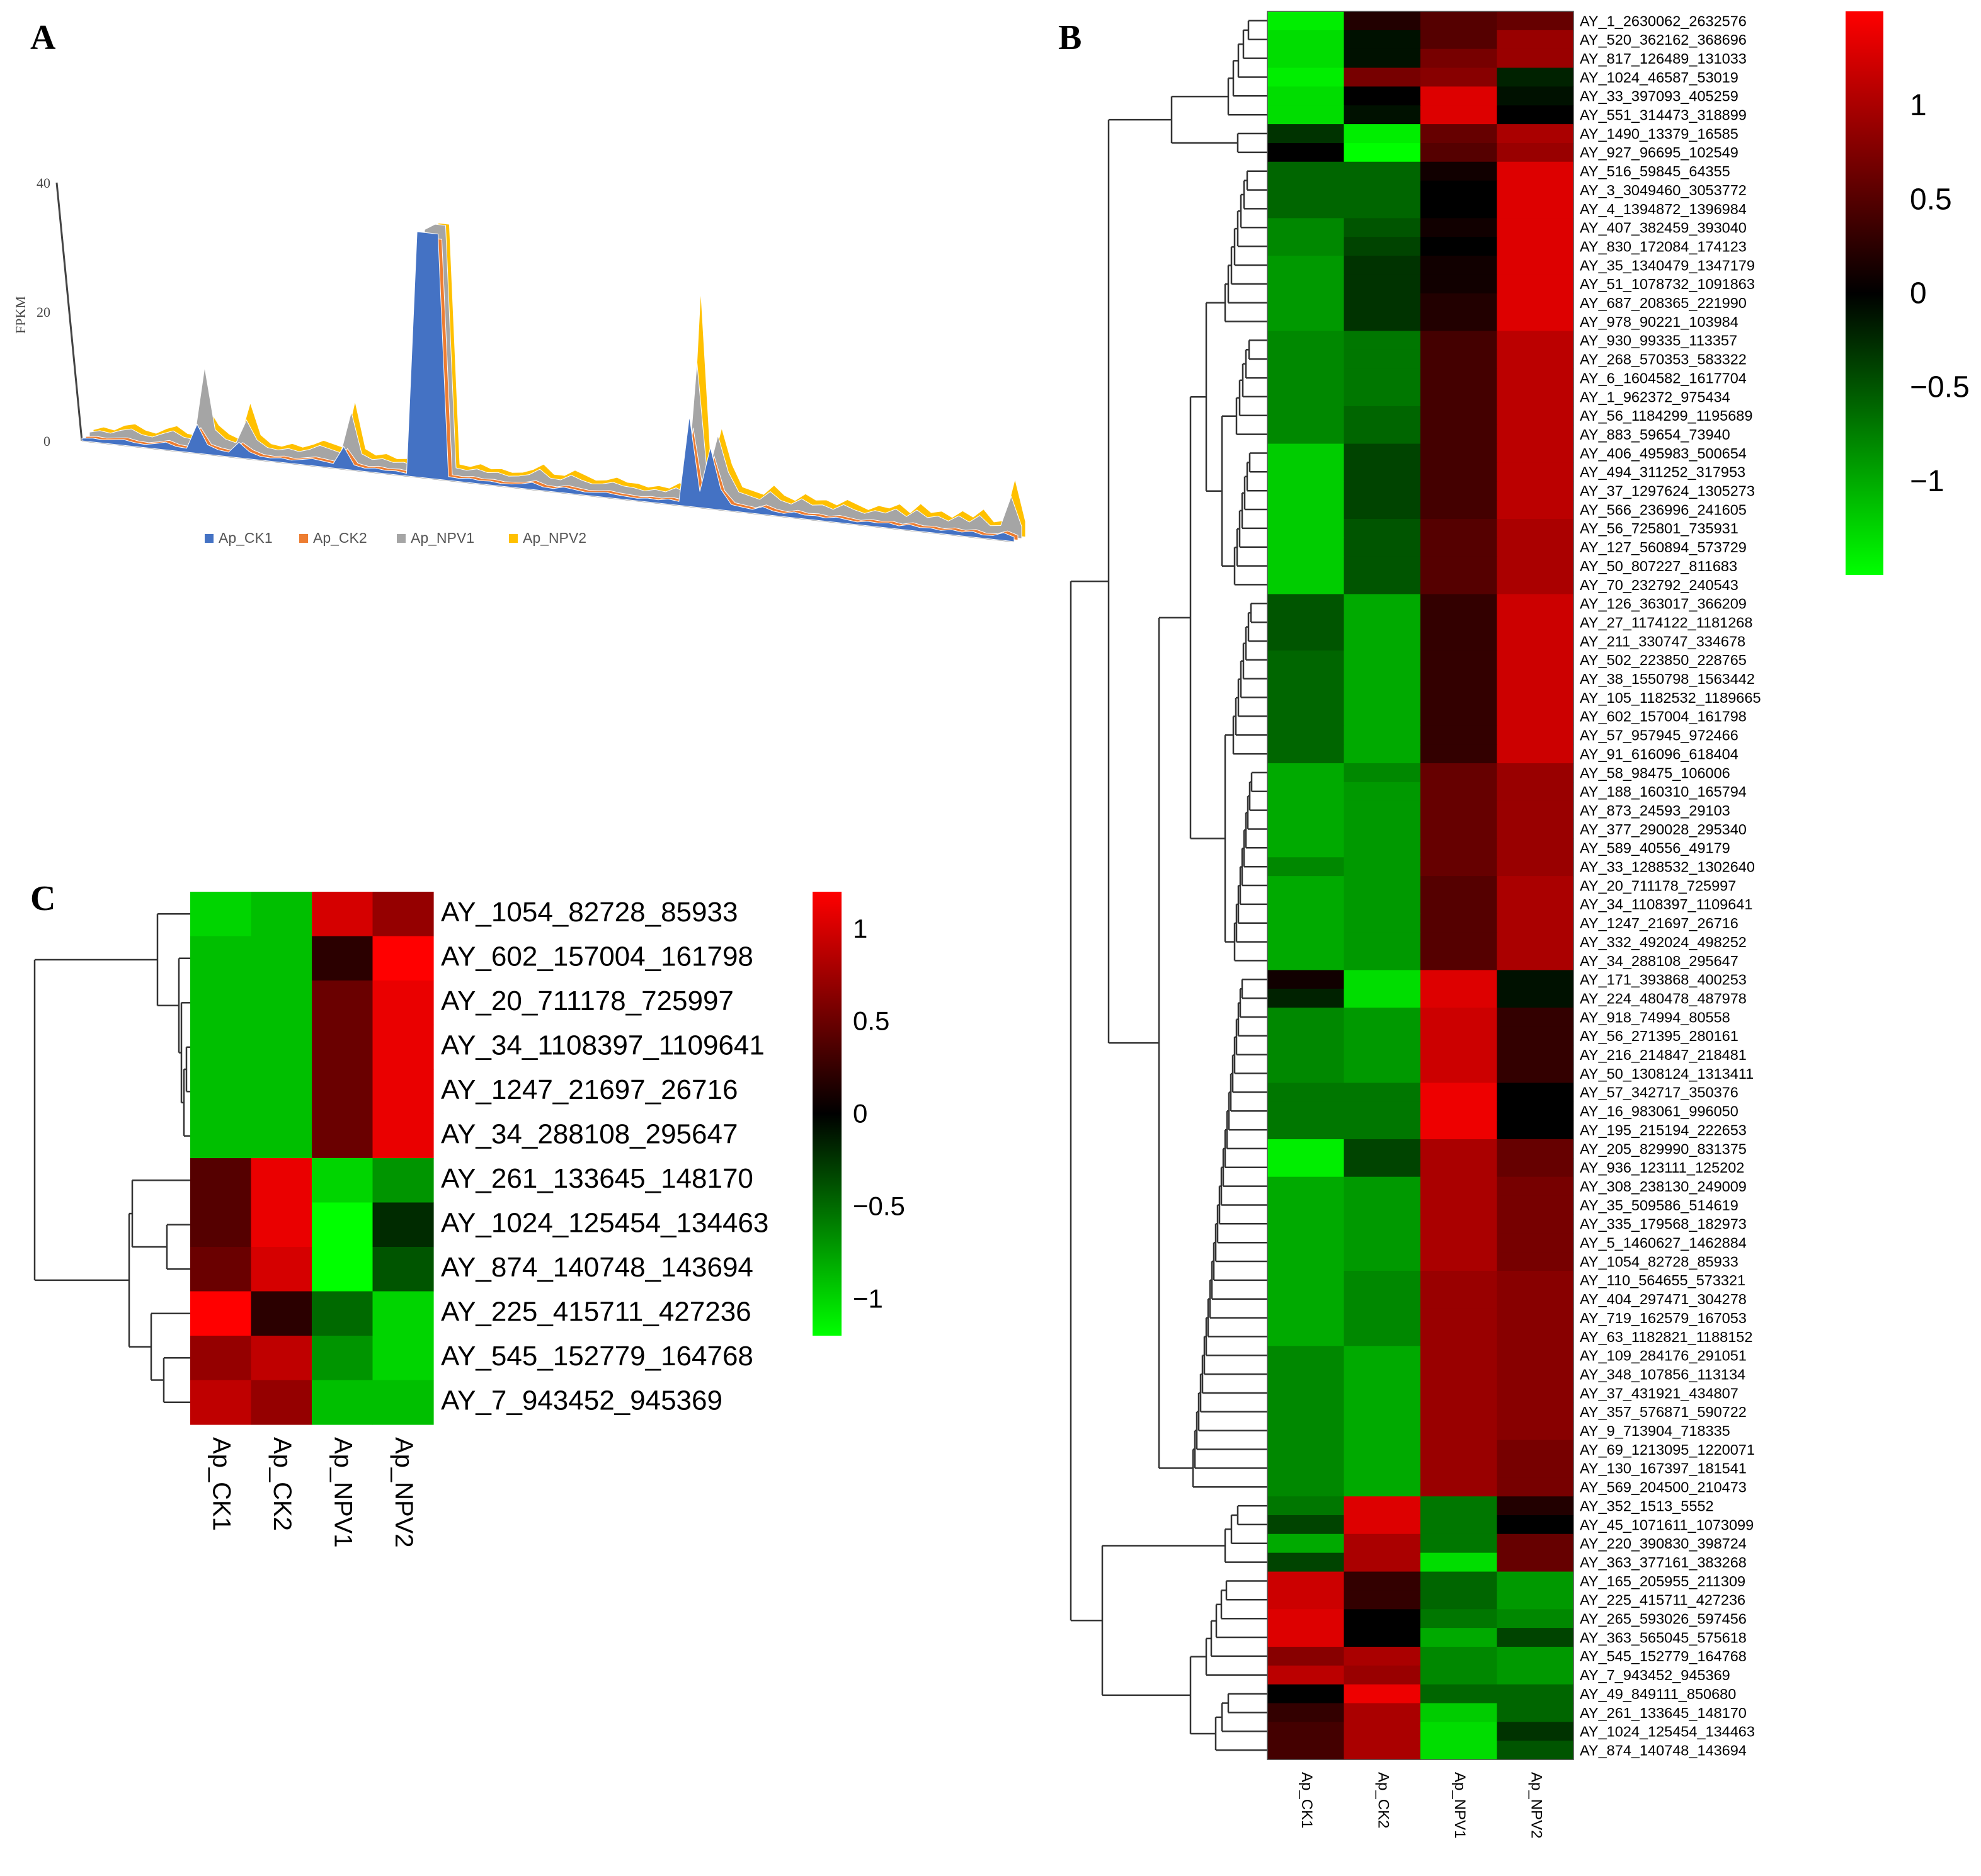 The image size is (1981, 1876). Describe the element at coordinates (1663, 1243) in the screenshot. I see `panel-b-row-label: AY_5_1460627_1462884` at that location.